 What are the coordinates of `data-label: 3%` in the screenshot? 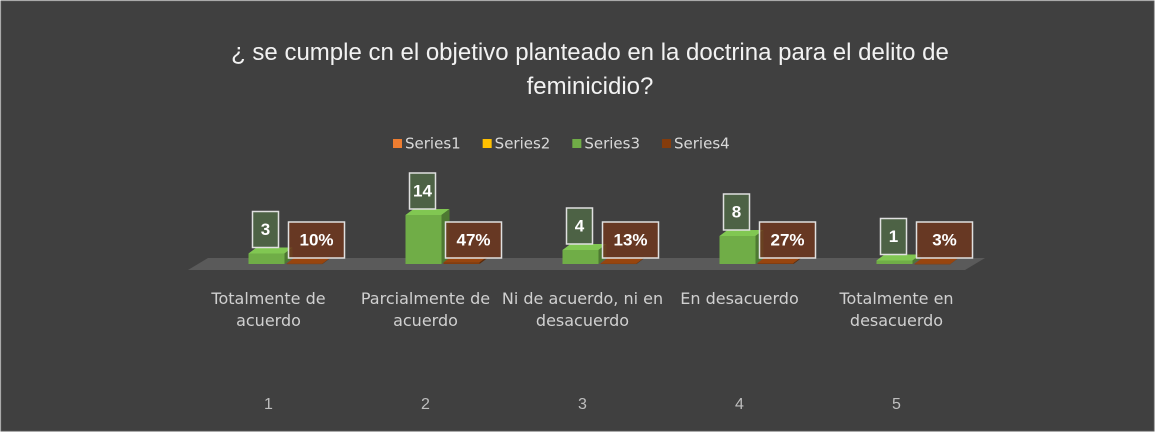 It's located at (944, 239).